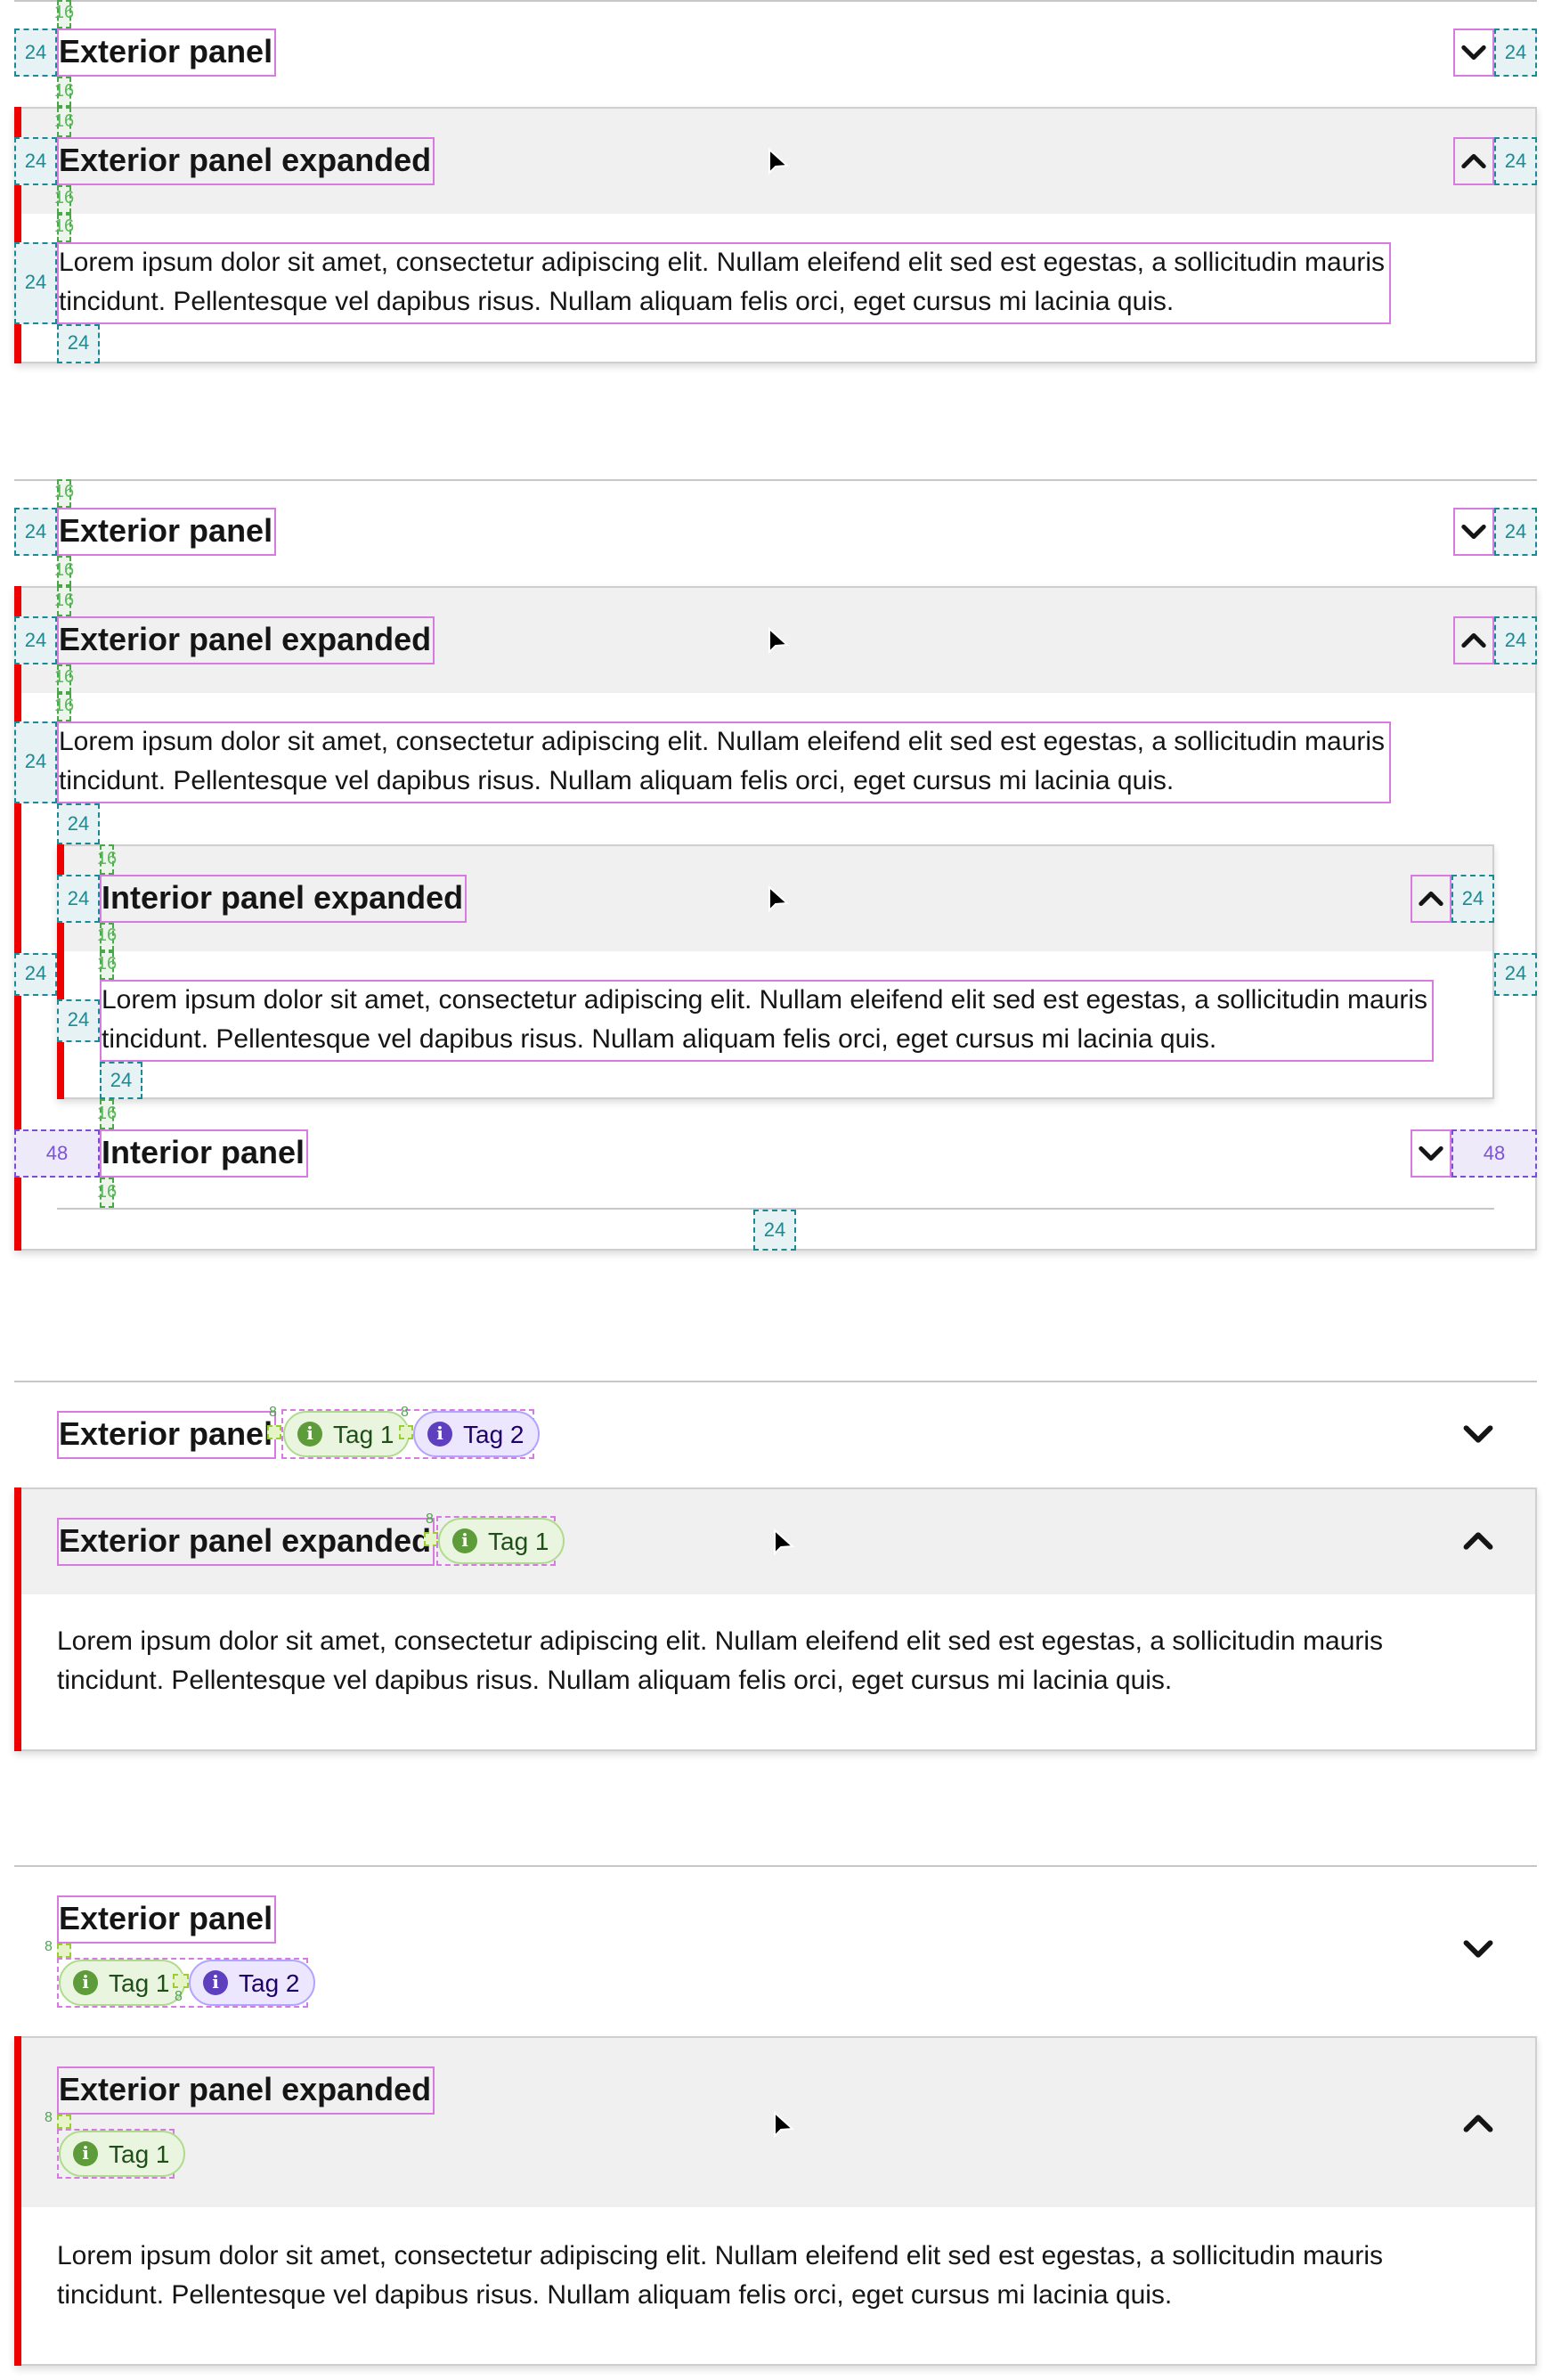 The height and width of the screenshot is (2380, 1553). Describe the element at coordinates (284, 899) in the screenshot. I see `accordion-toggle-title: Interior panel expanded` at that location.